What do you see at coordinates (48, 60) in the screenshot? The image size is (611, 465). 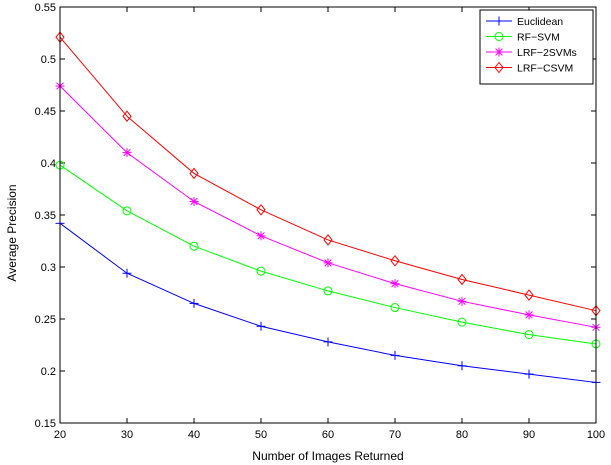 I see `y-tick-label: 0.5` at bounding box center [48, 60].